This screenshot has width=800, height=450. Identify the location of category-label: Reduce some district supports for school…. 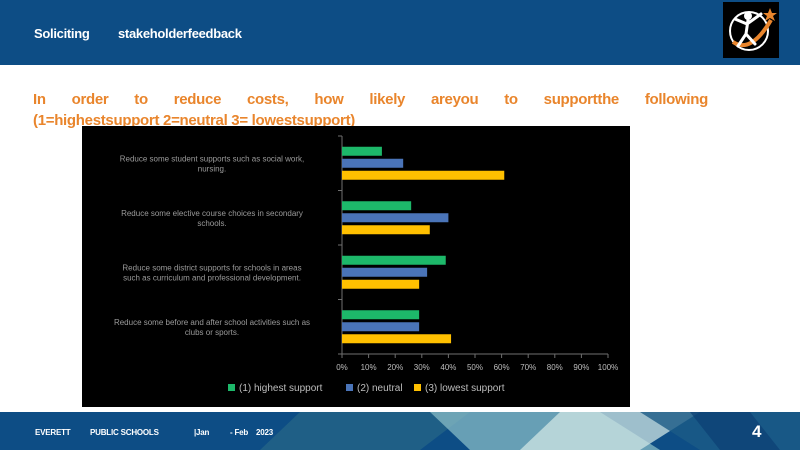
(211, 272).